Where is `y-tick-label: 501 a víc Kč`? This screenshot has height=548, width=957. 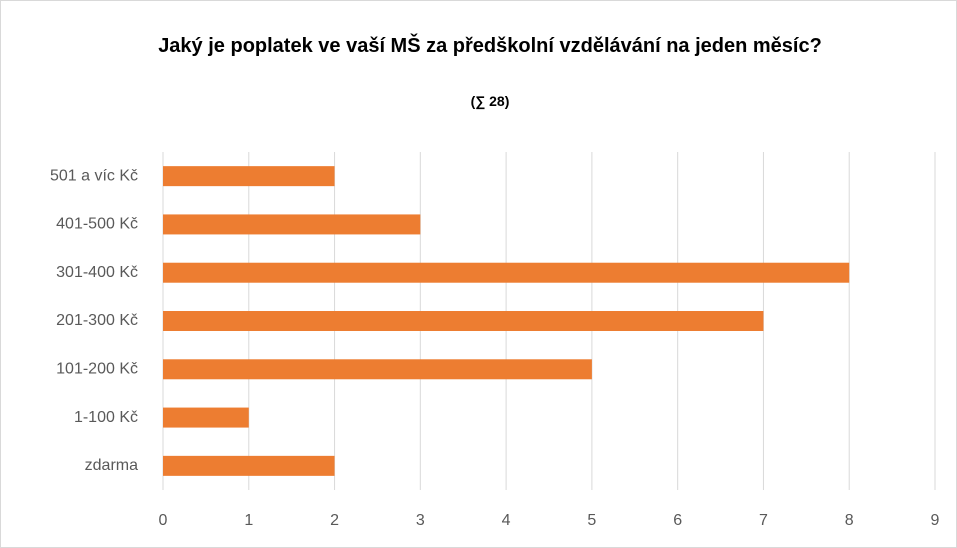
y-tick-label: 501 a víc Kč is located at coordinates (94, 175).